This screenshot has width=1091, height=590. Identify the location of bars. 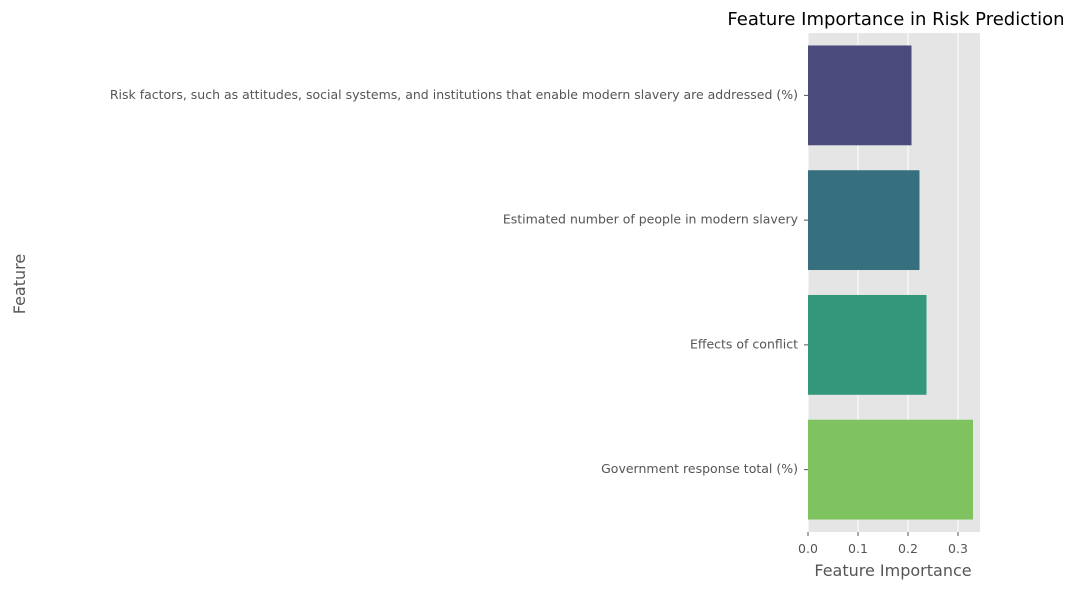
(890, 282).